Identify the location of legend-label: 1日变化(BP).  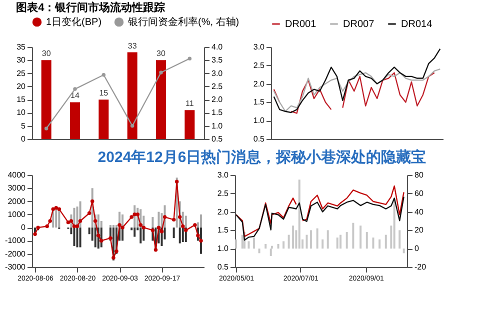
(74, 22).